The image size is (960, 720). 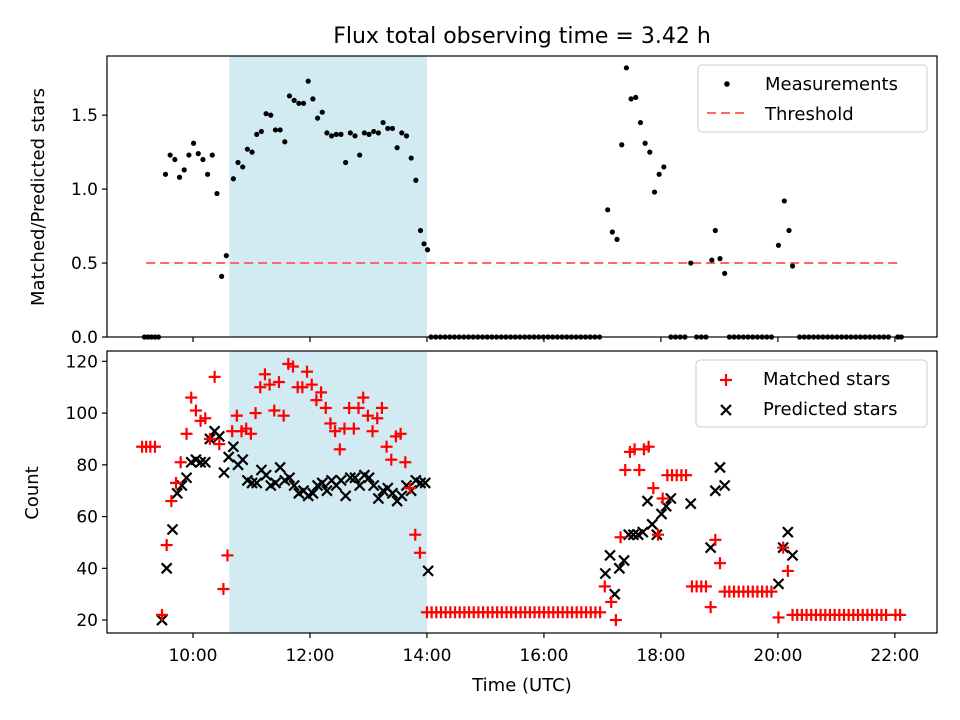 I want to click on x-axis-label: Time (UTC), so click(x=521, y=685).